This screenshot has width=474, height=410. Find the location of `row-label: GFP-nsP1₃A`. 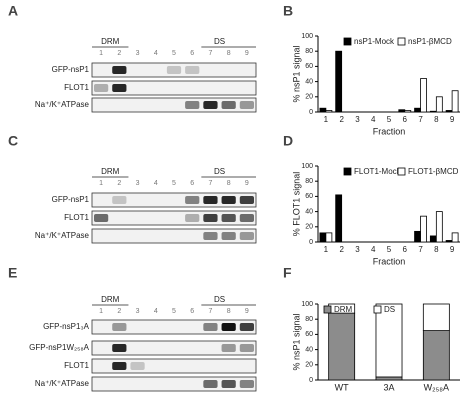

row-label: GFP-nsP1₃A is located at coordinates (66, 326).